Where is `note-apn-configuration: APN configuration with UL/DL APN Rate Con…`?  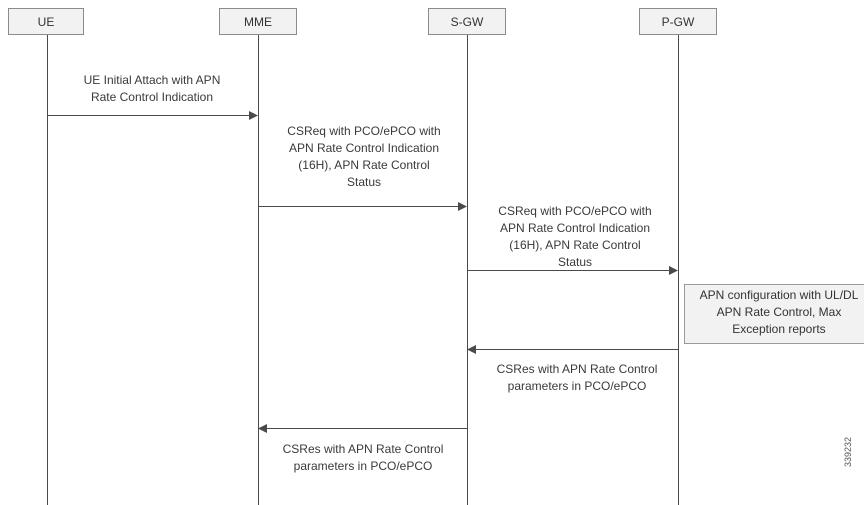
note-apn-configuration: APN configuration with UL/DL APN Rate Con… is located at coordinates (774, 314).